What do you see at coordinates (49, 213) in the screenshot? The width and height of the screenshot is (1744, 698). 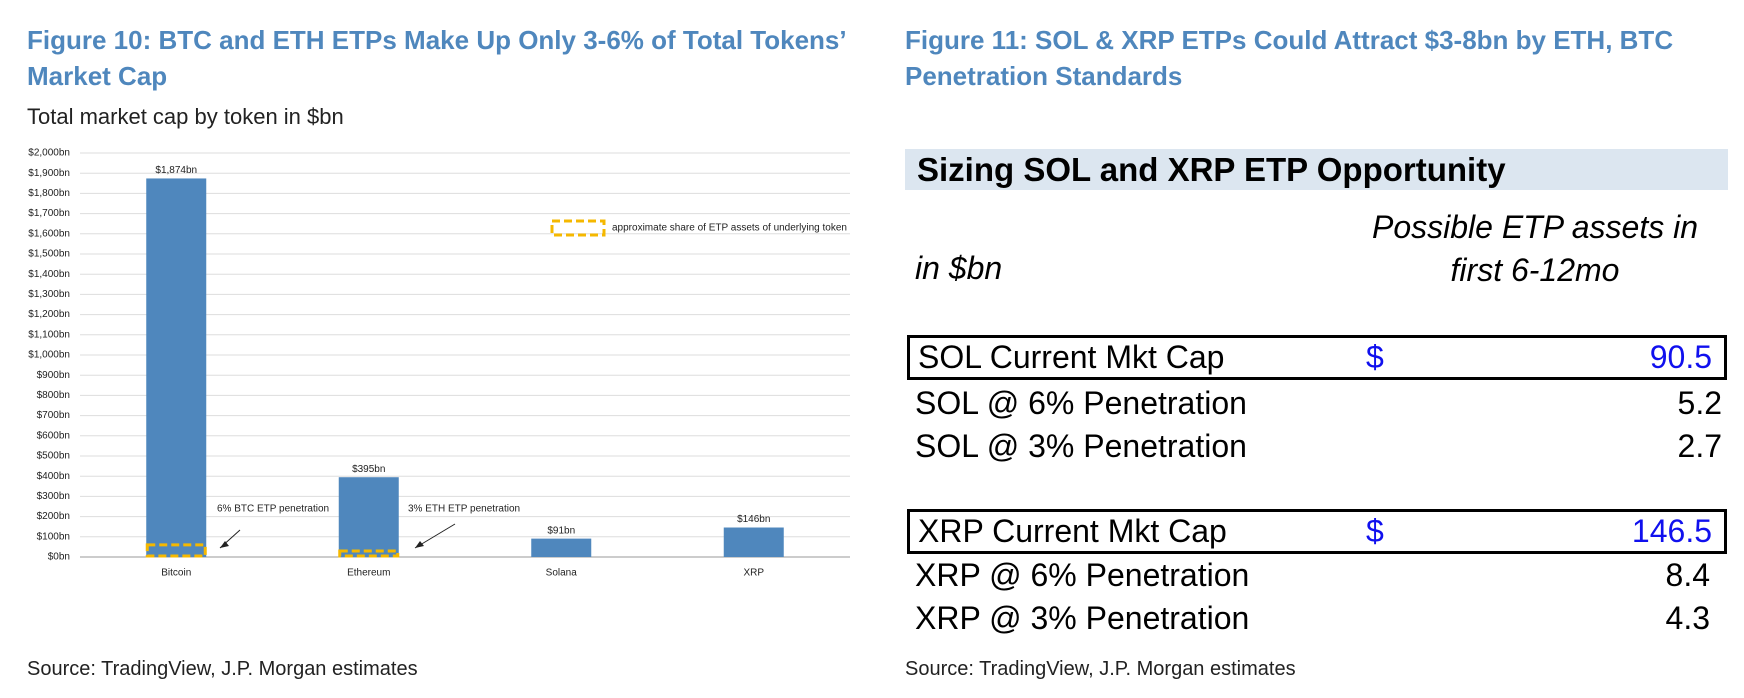 I see `y-tick-label: $1,700bn` at bounding box center [49, 213].